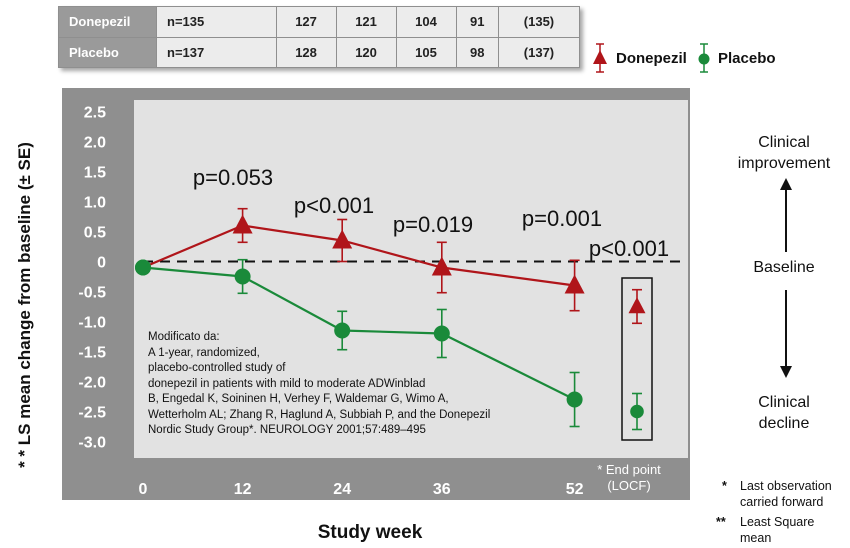 The image size is (850, 548). Describe the element at coordinates (95, 113) in the screenshot. I see `y-tick-label: 2.5` at that location.